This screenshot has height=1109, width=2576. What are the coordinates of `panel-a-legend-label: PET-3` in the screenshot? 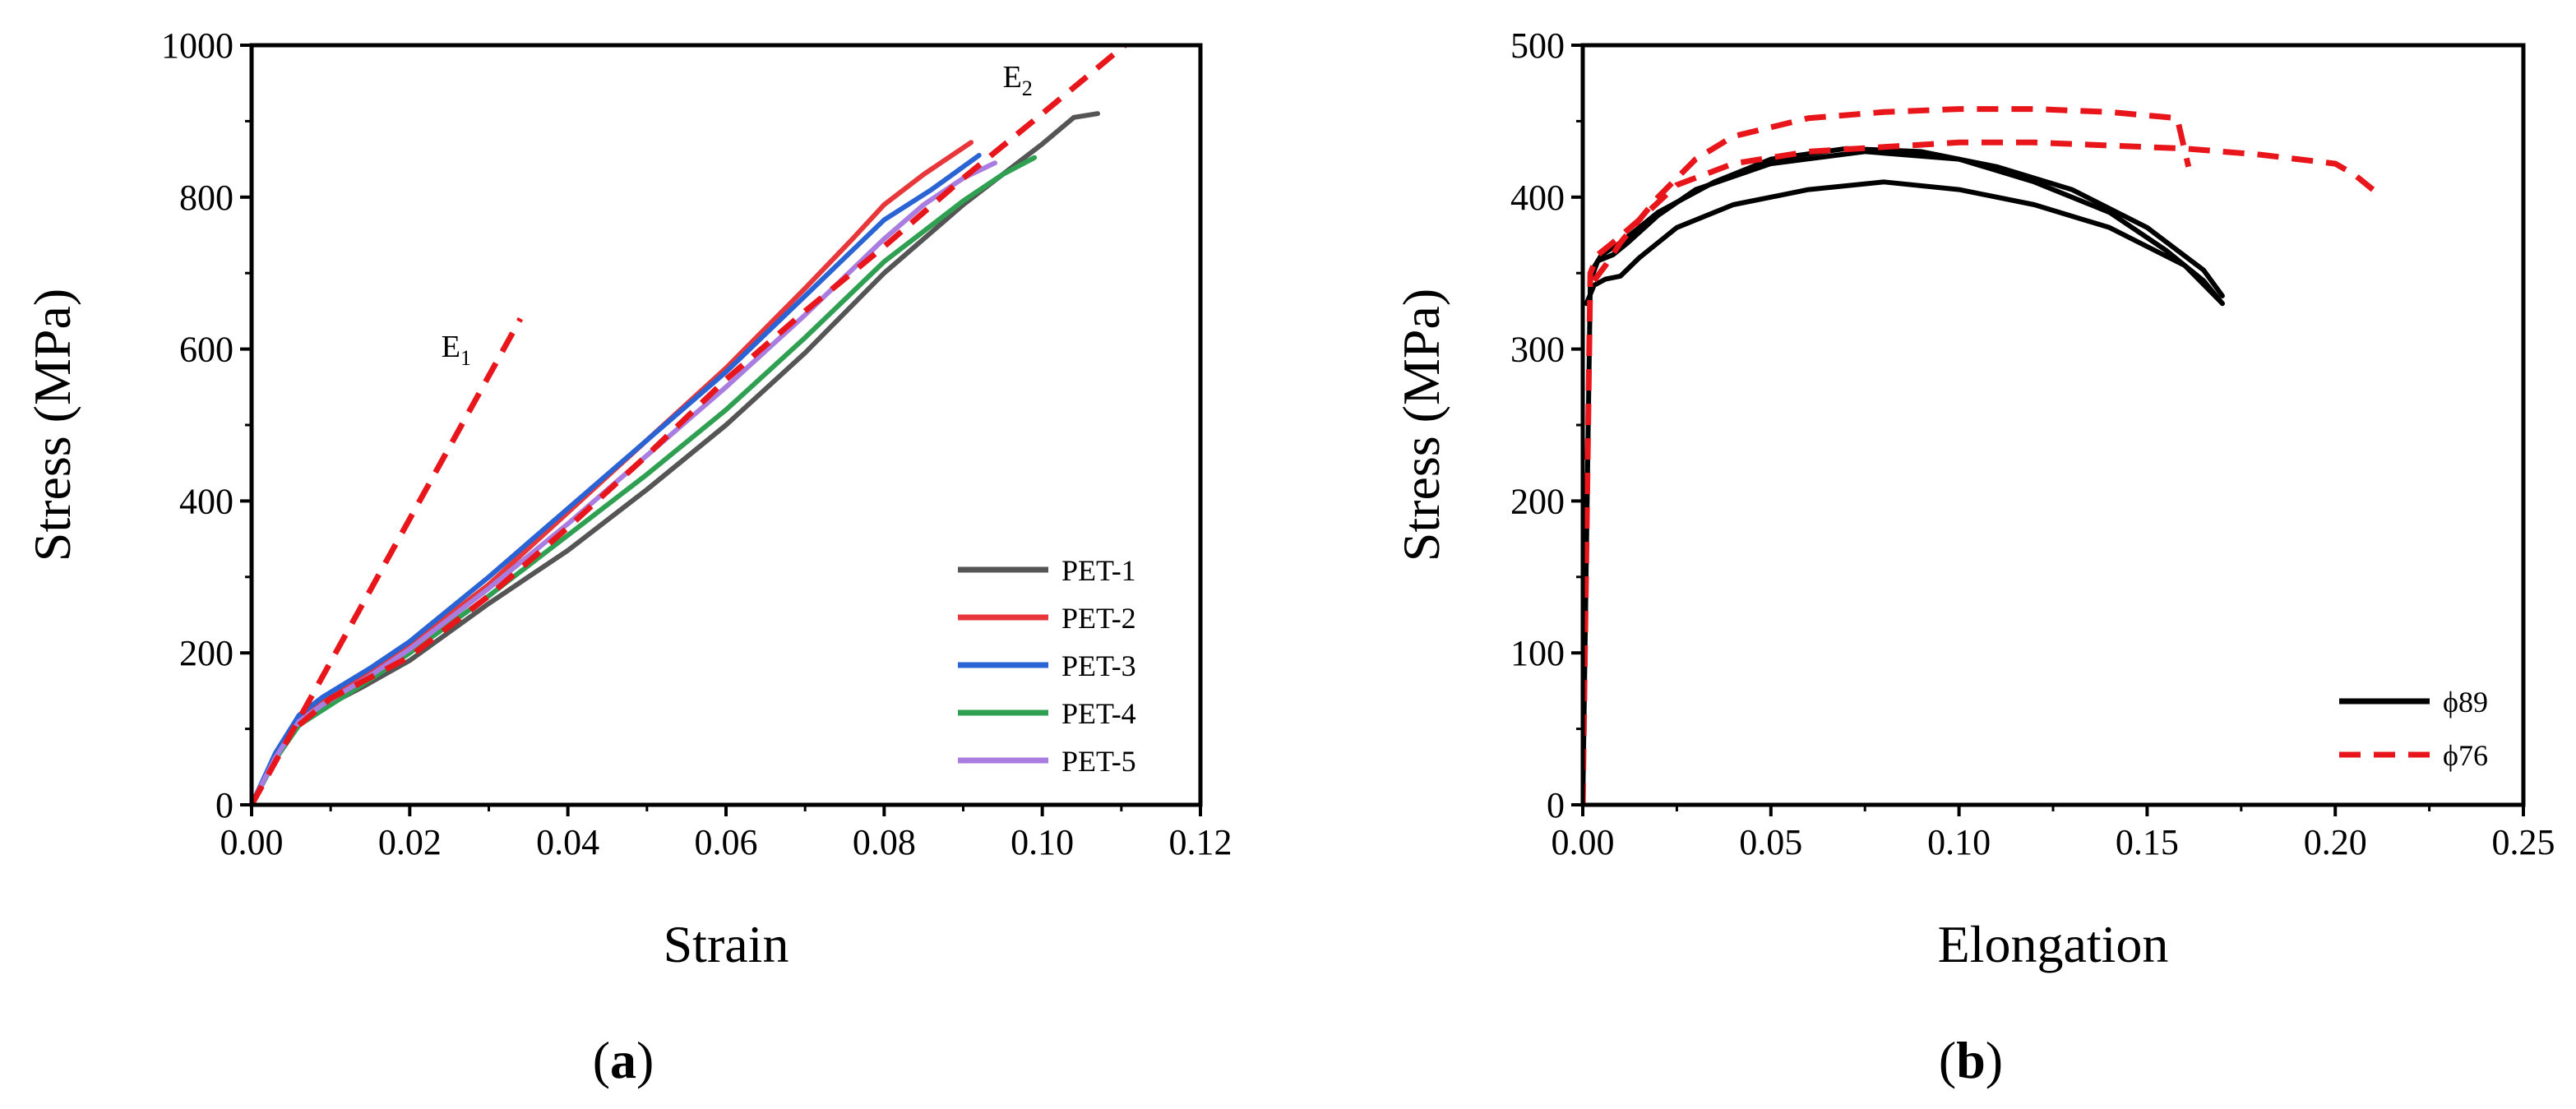 It's located at (1098, 665).